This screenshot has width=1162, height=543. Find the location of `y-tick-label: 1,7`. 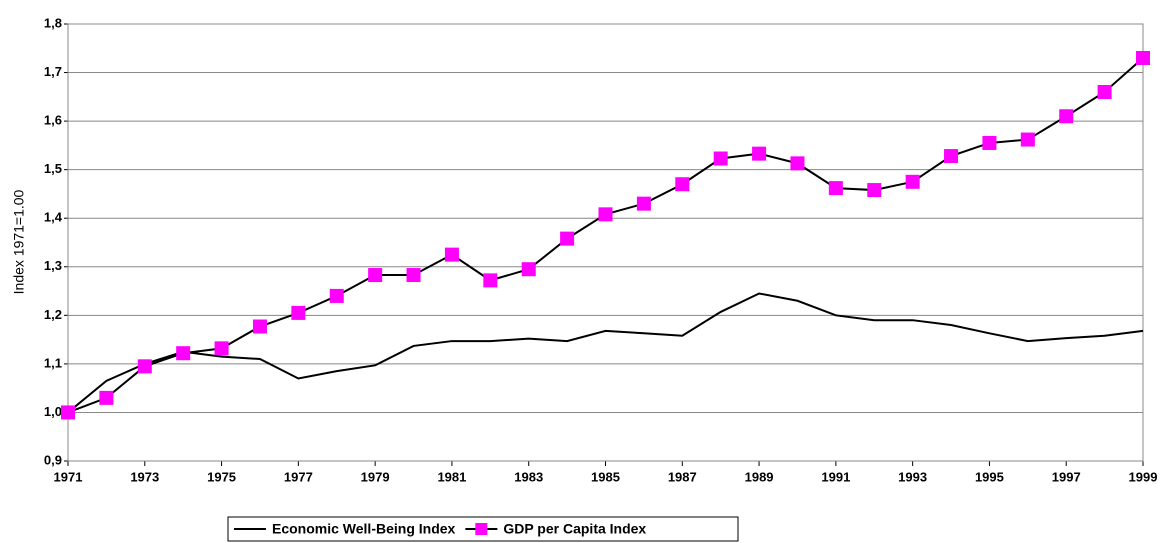

y-tick-label: 1,7 is located at coordinates (53, 71).